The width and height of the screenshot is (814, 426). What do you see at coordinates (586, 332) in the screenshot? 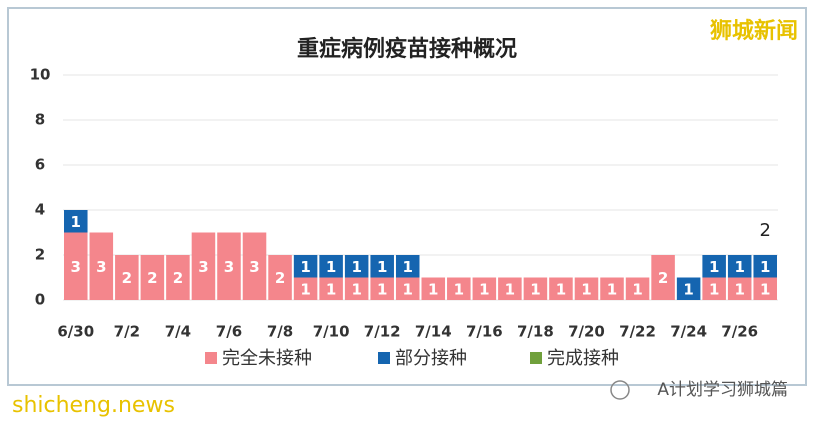
I see `x-tick-label: 7/20` at bounding box center [586, 332].